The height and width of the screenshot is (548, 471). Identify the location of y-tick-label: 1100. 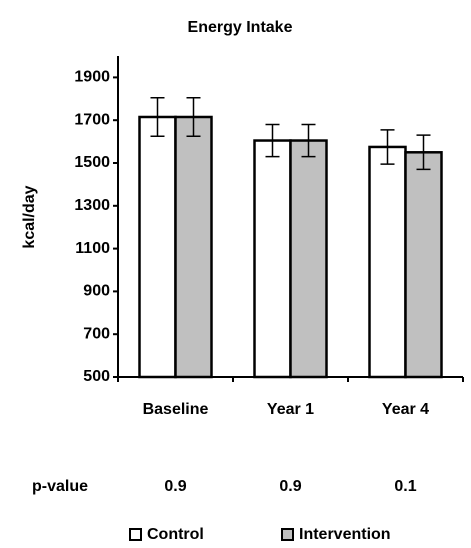
(92, 248).